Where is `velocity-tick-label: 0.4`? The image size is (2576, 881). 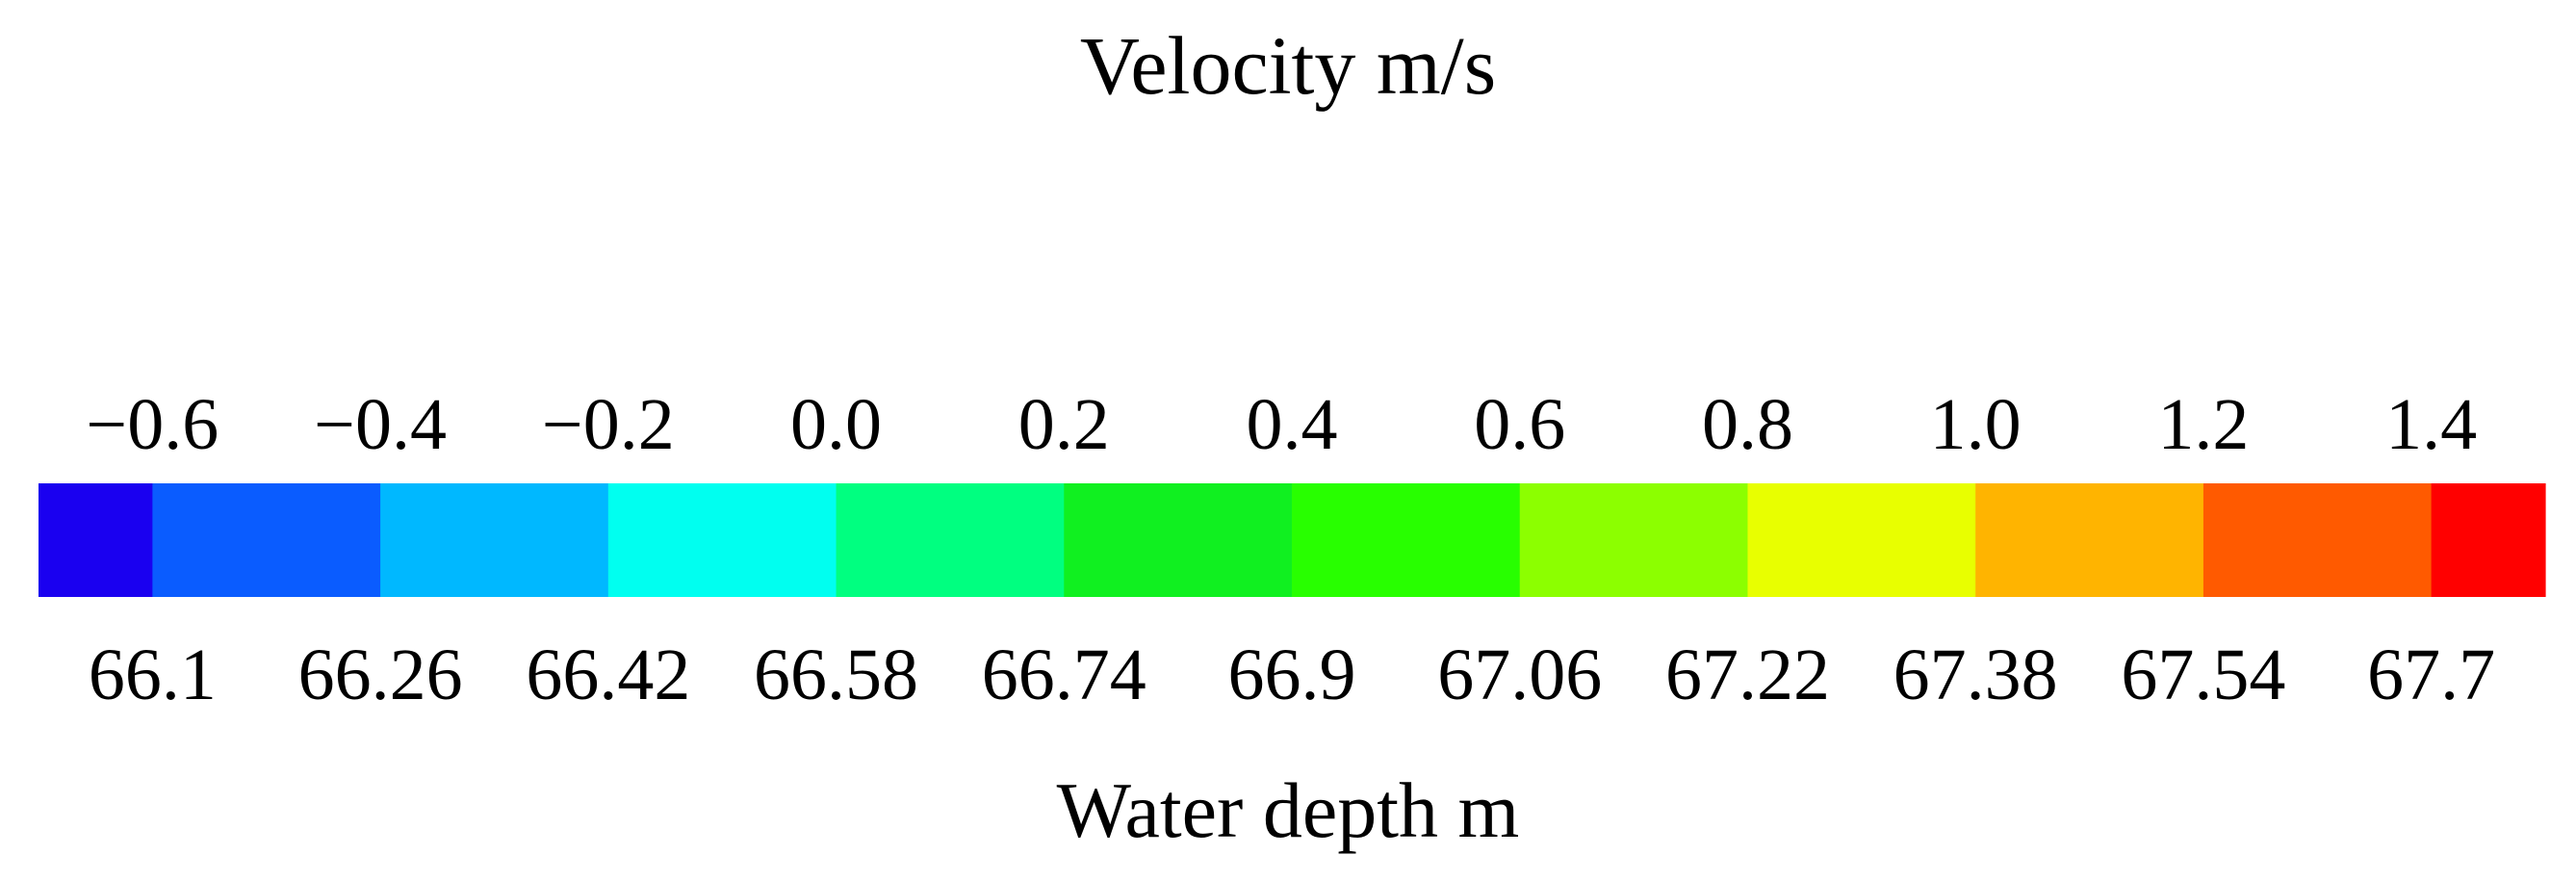 velocity-tick-label: 0.4 is located at coordinates (1293, 424).